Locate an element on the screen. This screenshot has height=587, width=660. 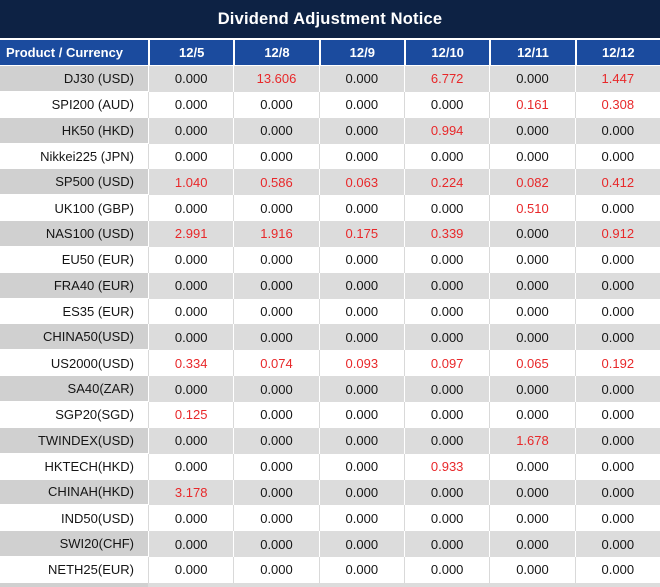
value-cell: 0.093 is located at coordinates (361, 363).